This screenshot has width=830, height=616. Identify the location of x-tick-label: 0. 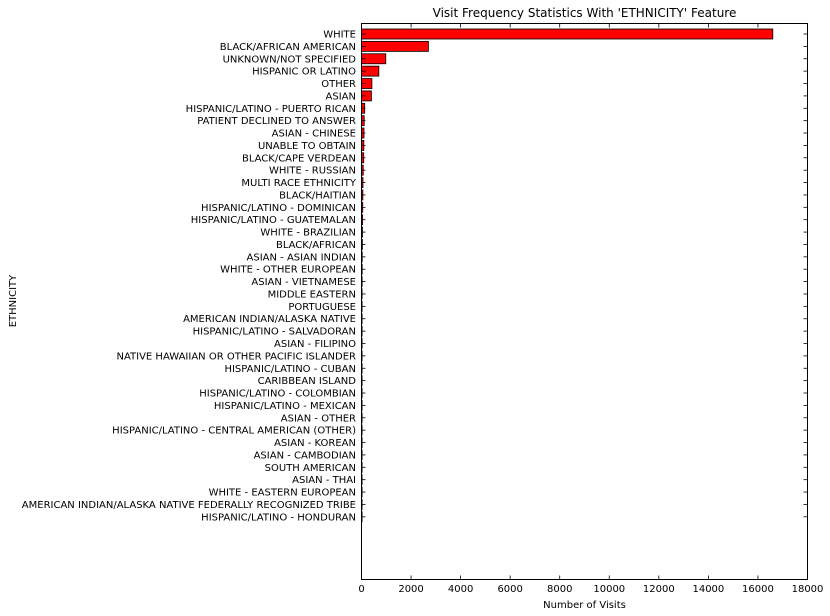
(361, 589).